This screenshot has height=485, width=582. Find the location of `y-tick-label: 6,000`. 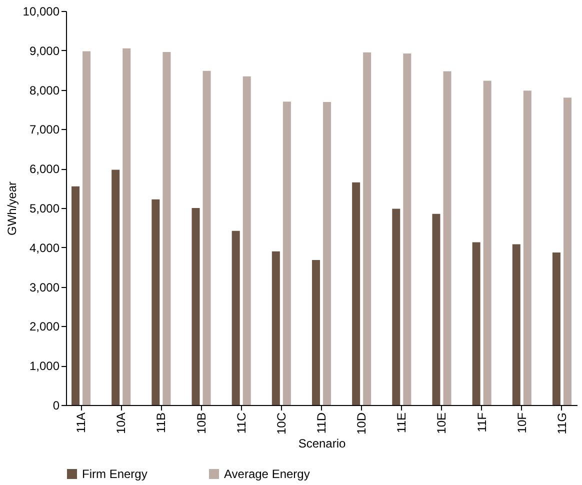

y-tick-label: 6,000 is located at coordinates (44, 169).